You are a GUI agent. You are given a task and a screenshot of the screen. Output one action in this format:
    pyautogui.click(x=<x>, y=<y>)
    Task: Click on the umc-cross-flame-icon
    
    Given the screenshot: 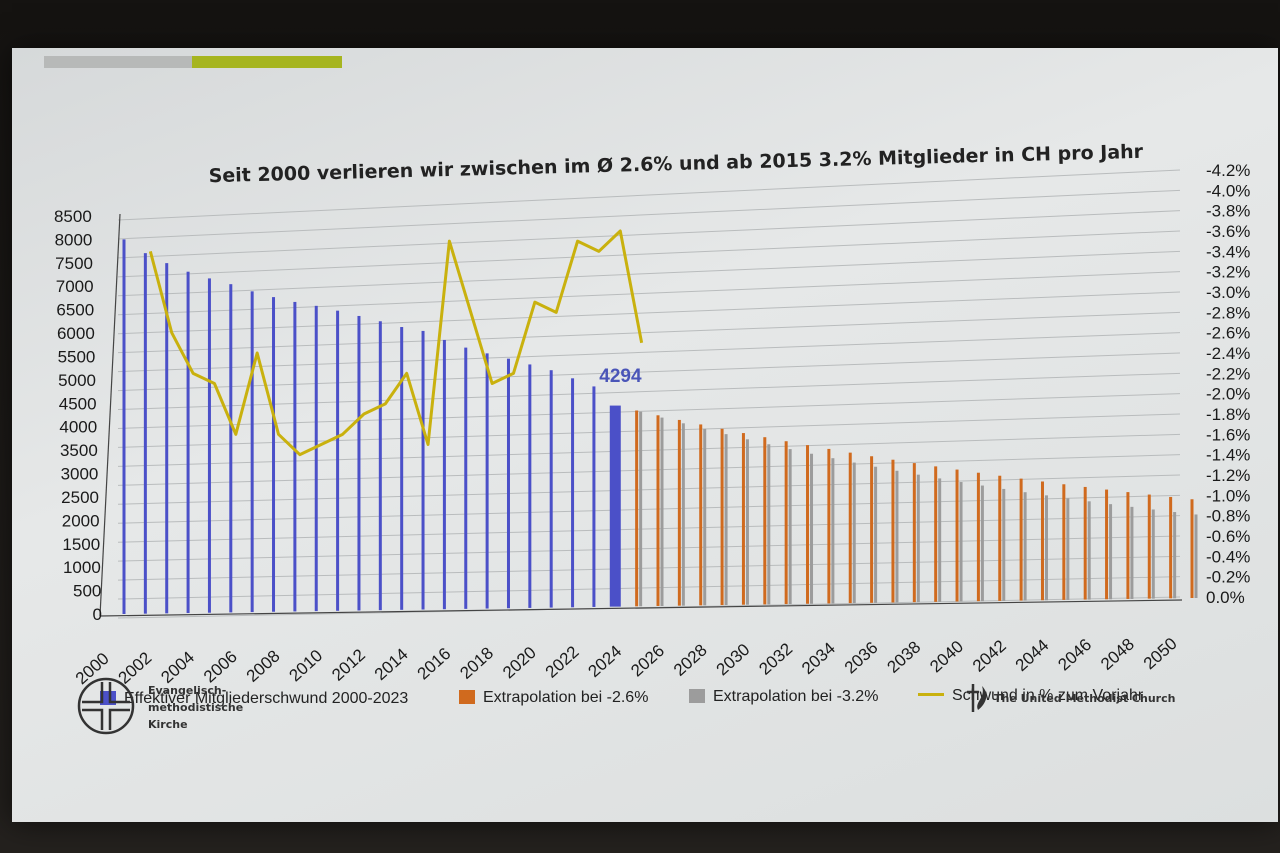 What is the action you would take?
    pyautogui.click(x=977, y=698)
    